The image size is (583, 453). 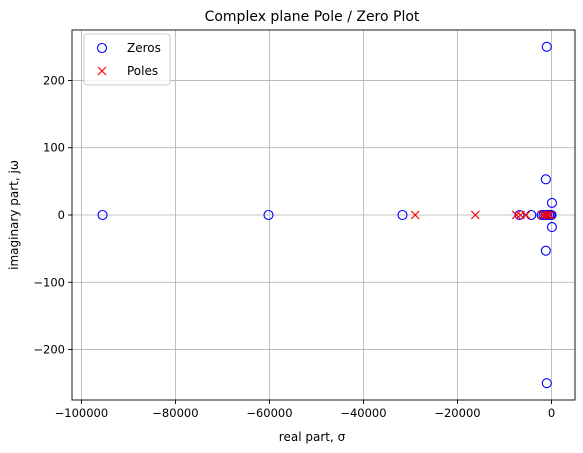 I want to click on y-axis-label: imaginary part, jω, so click(x=14, y=215).